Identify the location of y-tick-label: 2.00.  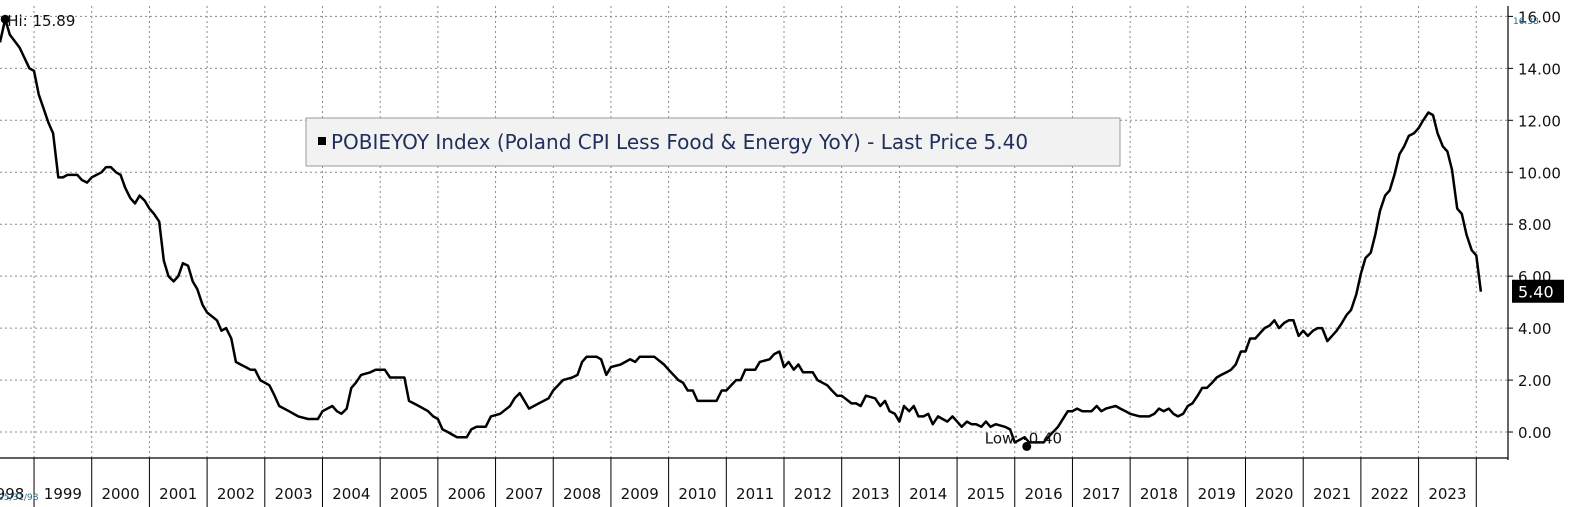
(1534, 381).